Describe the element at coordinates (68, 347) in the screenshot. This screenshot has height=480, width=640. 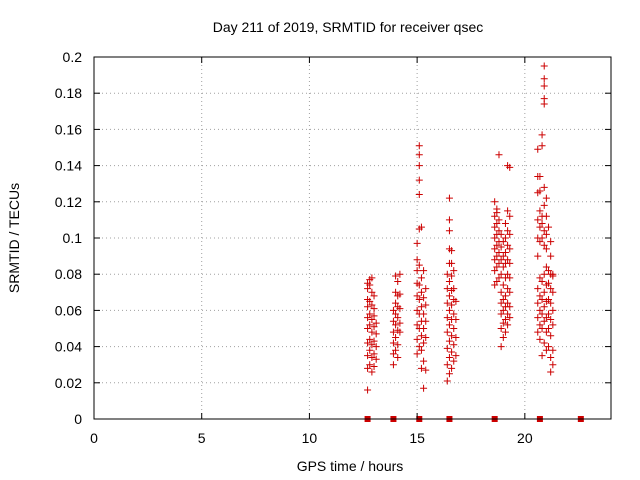
I see `y-tick-label: 0.04` at that location.